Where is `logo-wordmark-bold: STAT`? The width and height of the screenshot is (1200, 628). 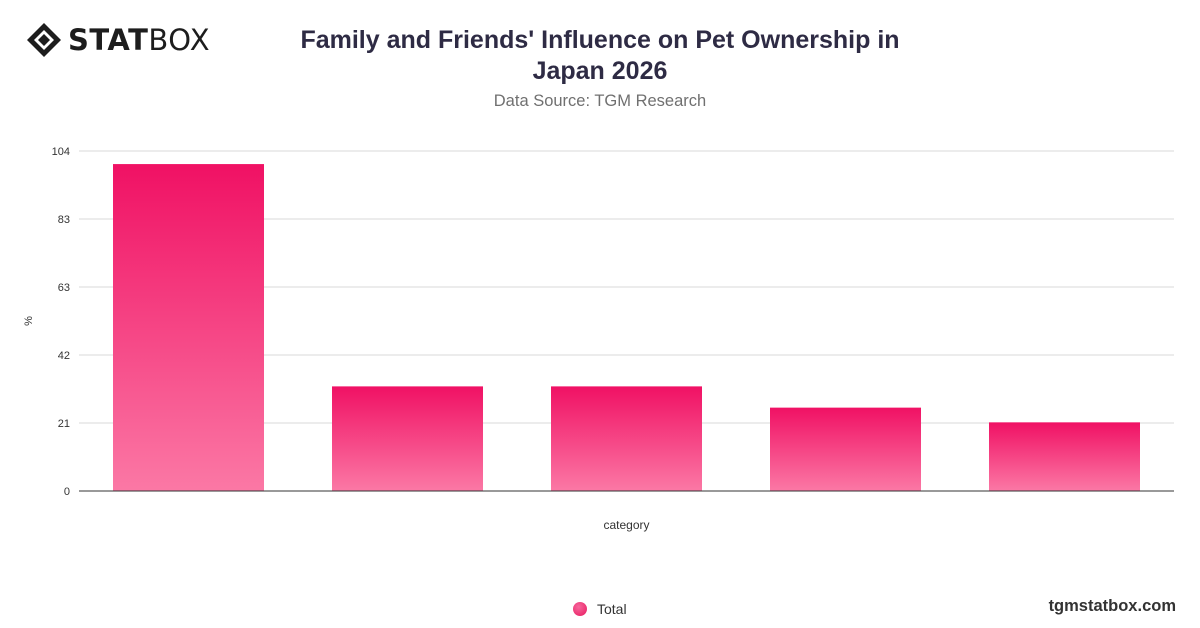 logo-wordmark-bold: STAT is located at coordinates (108, 40).